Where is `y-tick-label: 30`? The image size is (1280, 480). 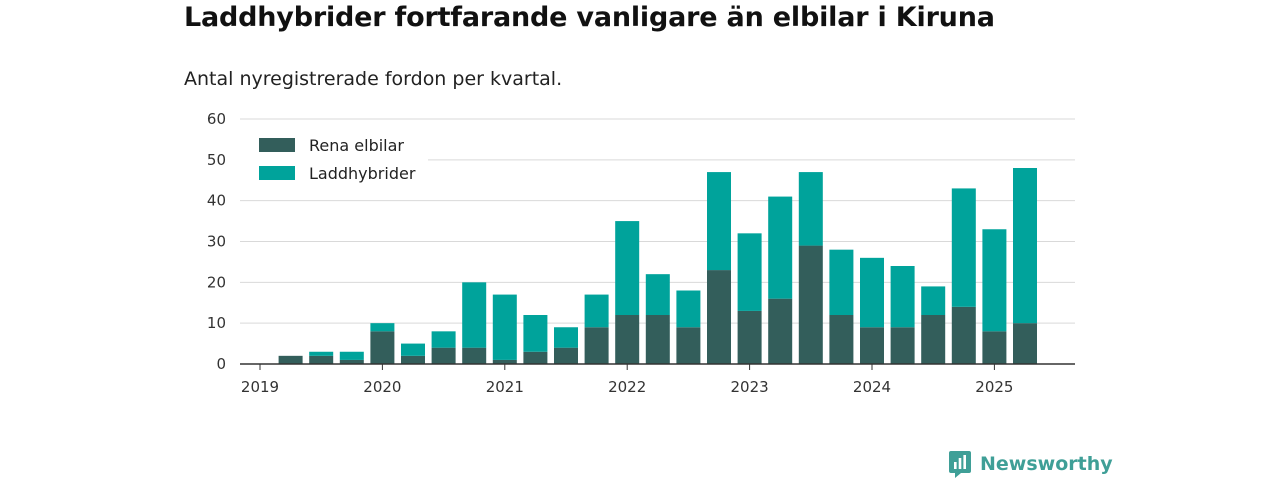 y-tick-label: 30 is located at coordinates (216, 242).